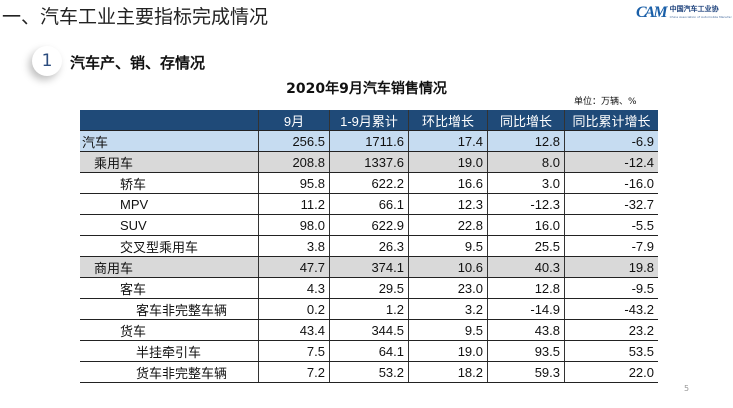  What do you see at coordinates (526, 162) in the screenshot?
I see `table-cell: 8.0` at bounding box center [526, 162].